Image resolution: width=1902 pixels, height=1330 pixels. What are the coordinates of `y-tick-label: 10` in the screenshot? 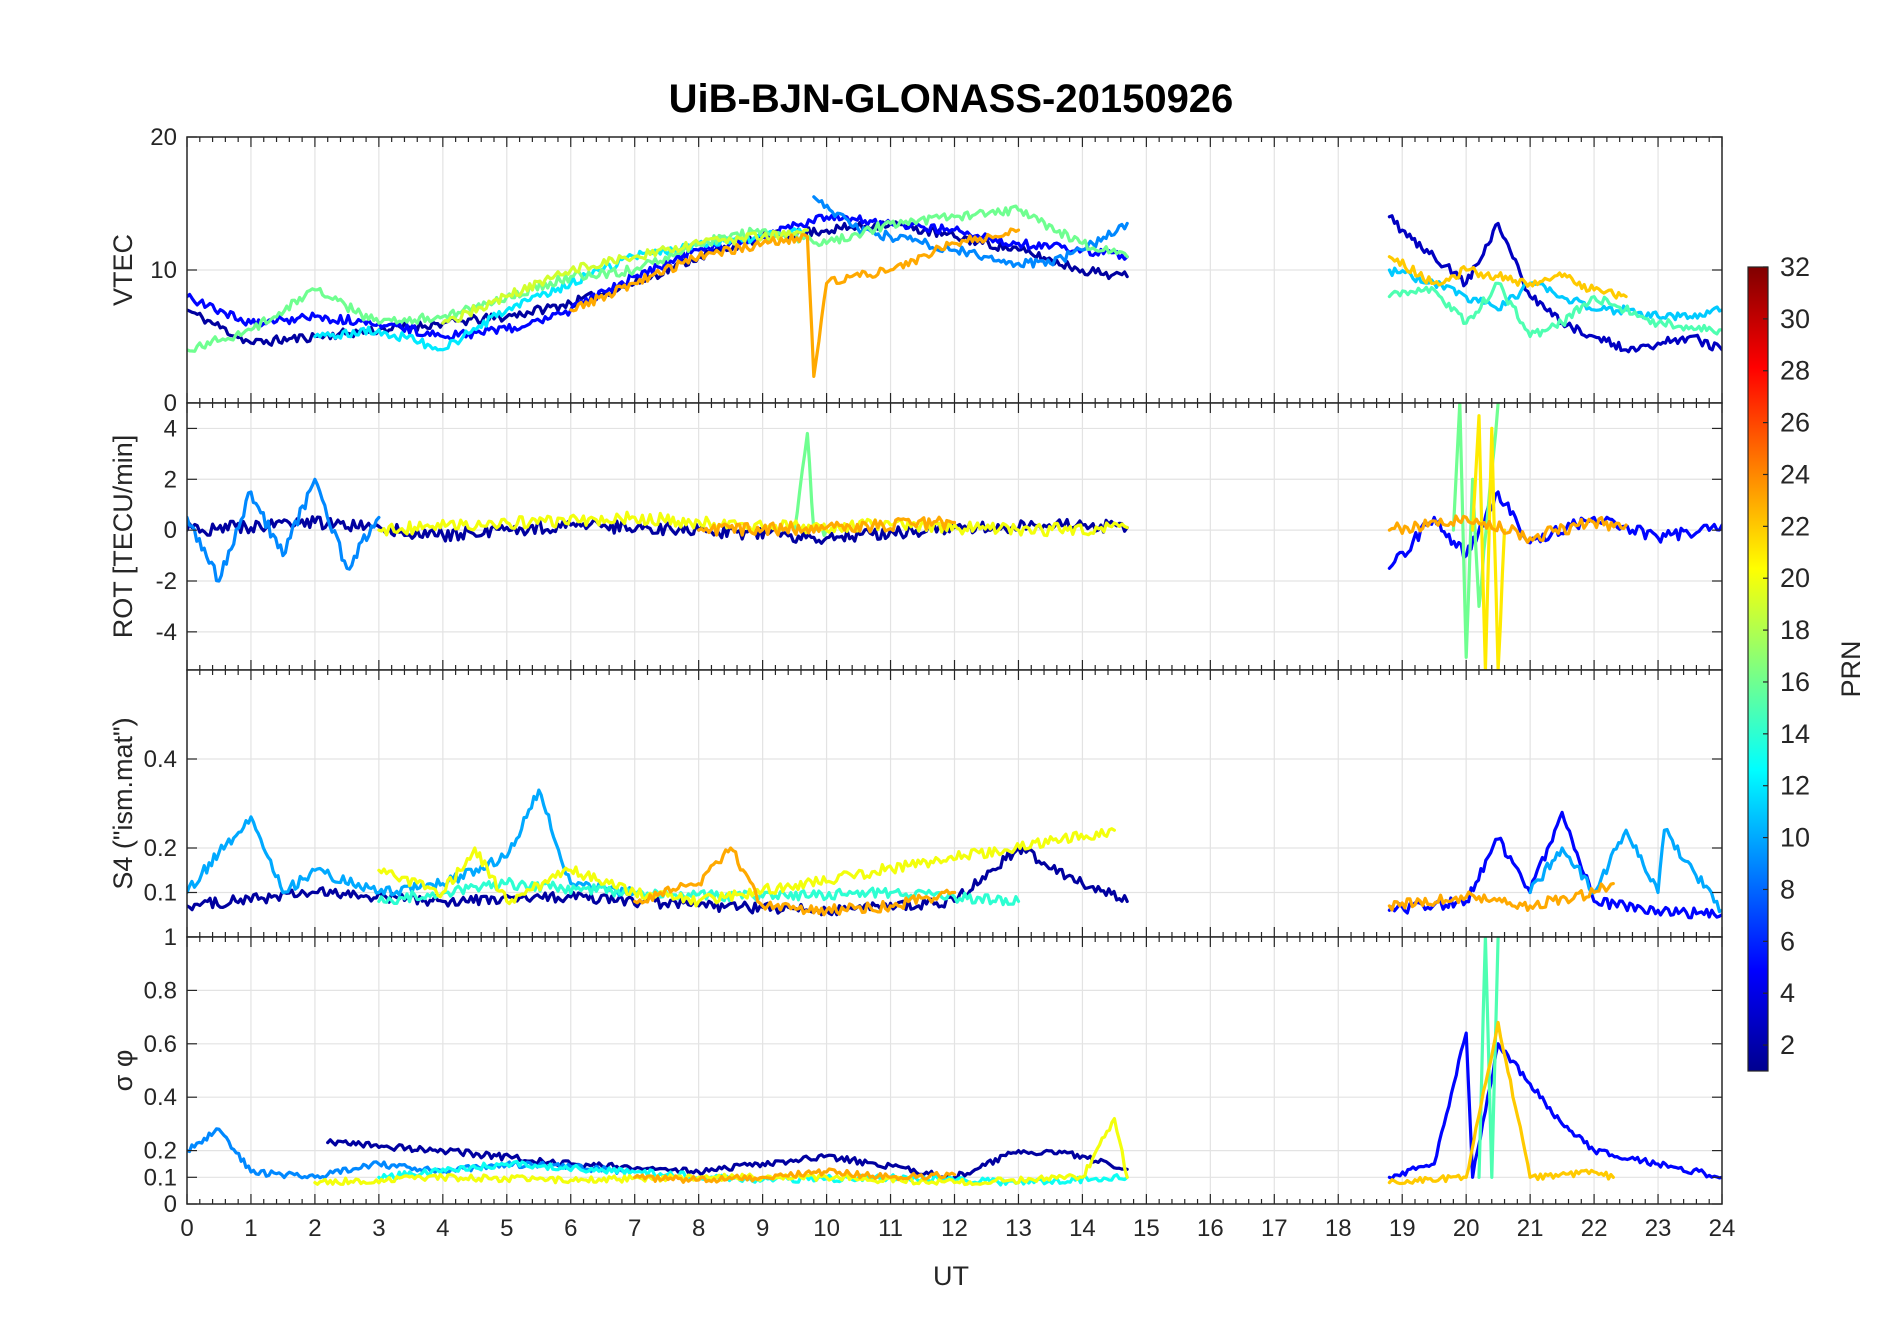 It's located at (163, 270).